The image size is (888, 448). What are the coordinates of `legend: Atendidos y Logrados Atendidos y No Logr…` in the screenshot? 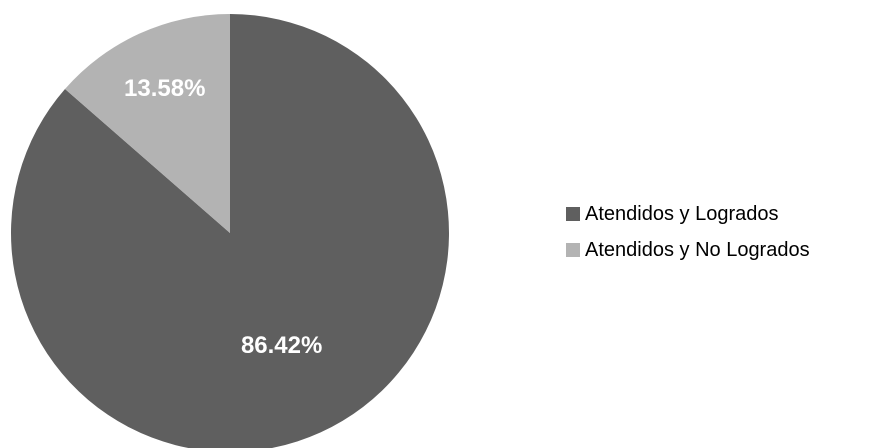 It's located at (727, 232).